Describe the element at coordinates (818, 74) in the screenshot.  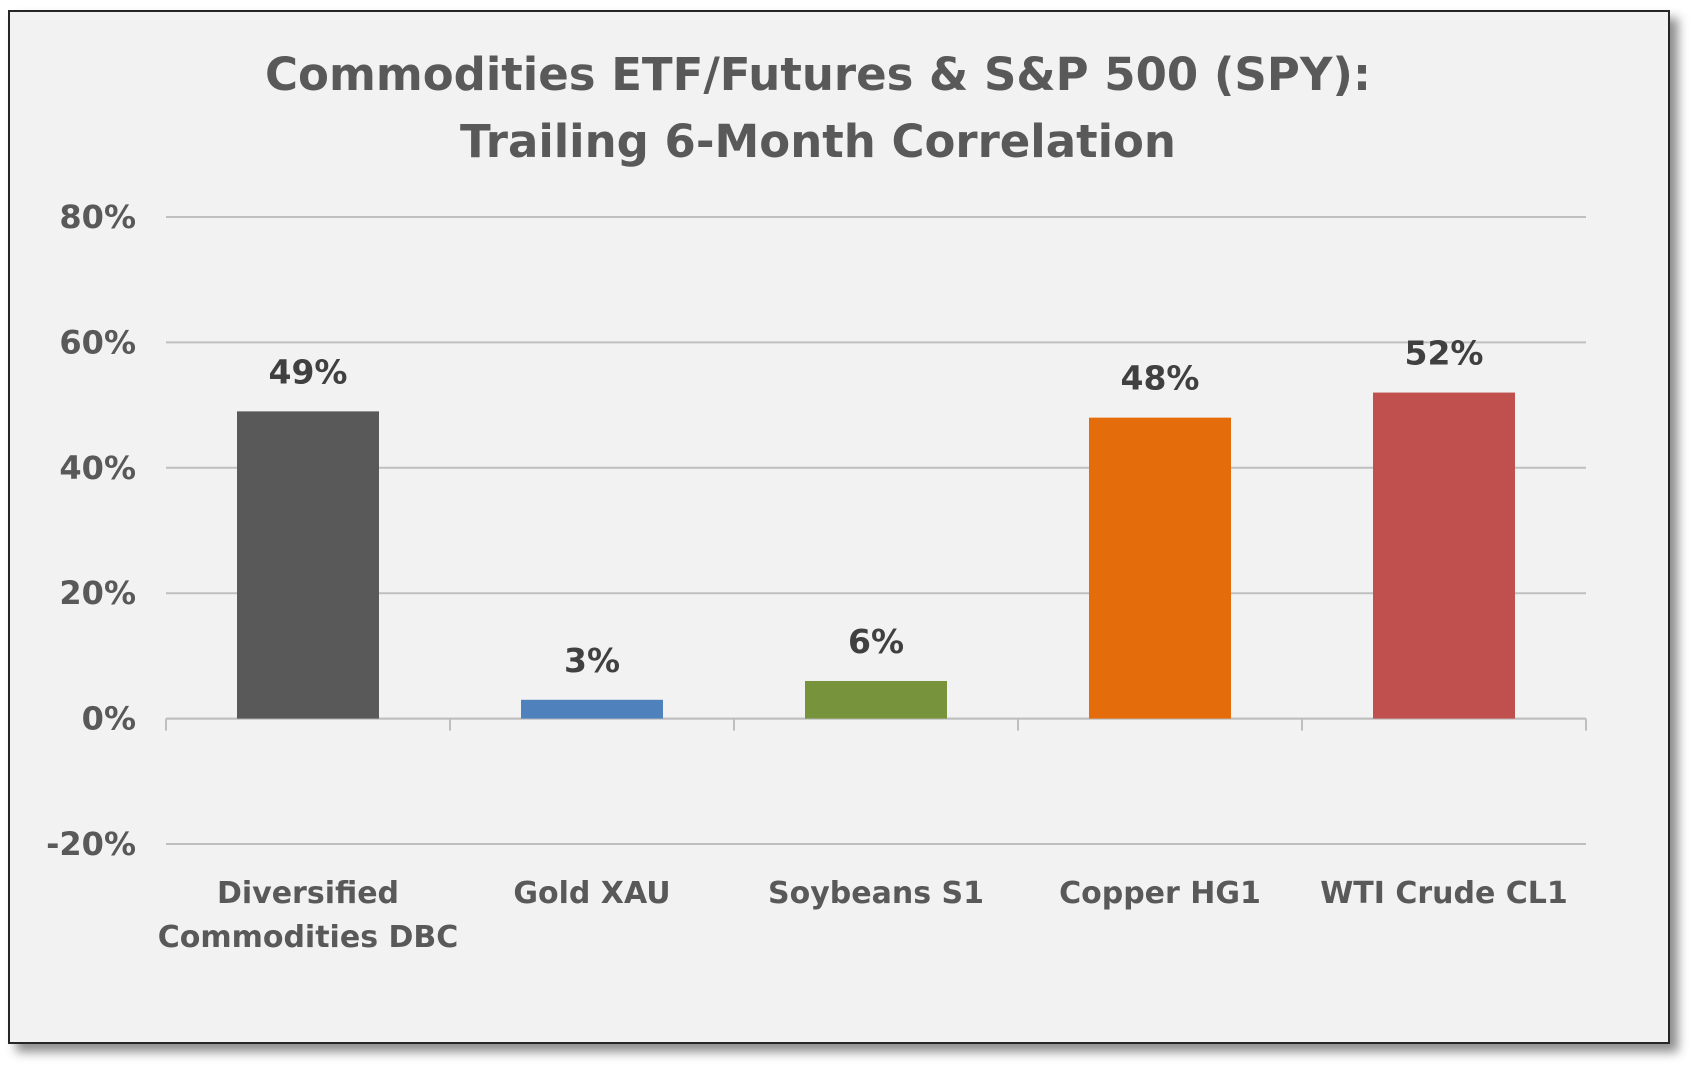
I see `chart-title-line-1: Commodities ETF/Futures & S&P 500 (SPY):` at that location.